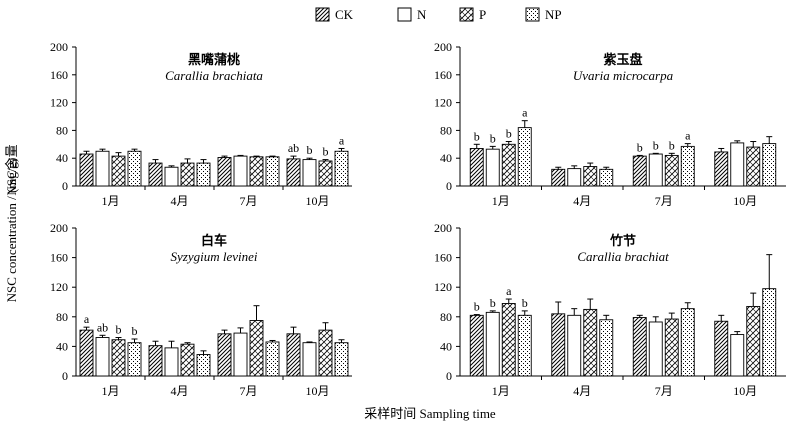 This screenshot has height=424, width=800. Describe the element at coordinates (482, 14) in the screenshot. I see `legend-label-p: P` at that location.